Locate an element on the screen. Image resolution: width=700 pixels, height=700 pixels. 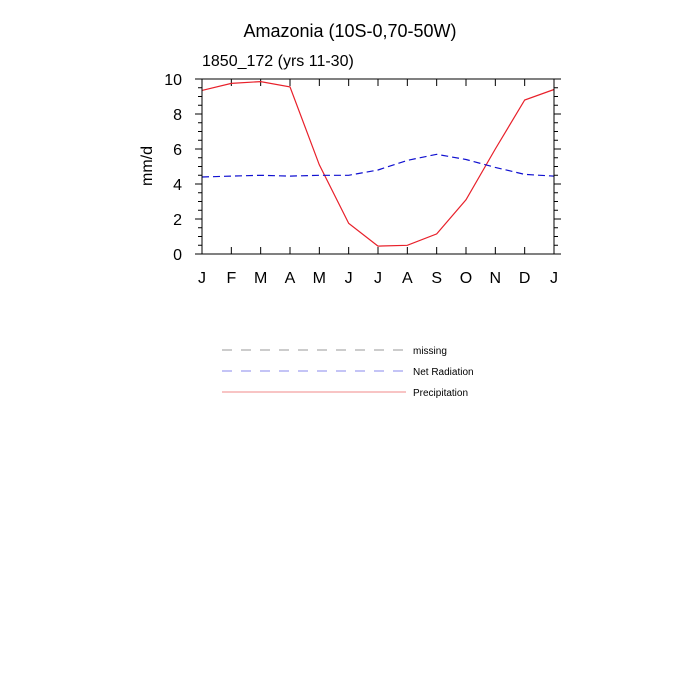
x-tick-label: F is located at coordinates (231, 278).